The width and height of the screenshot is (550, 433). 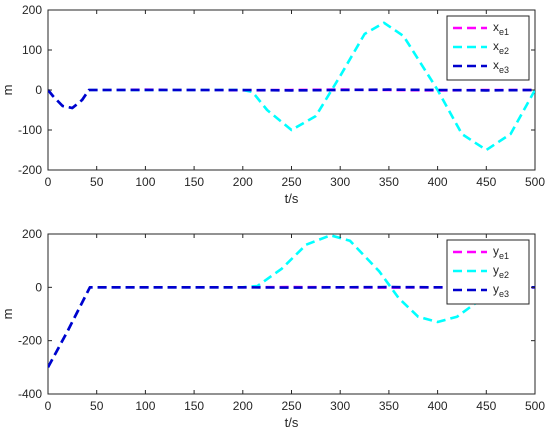 What do you see at coordinates (30, 394) in the screenshot?
I see `bottom-ytick-label: -400` at bounding box center [30, 394].